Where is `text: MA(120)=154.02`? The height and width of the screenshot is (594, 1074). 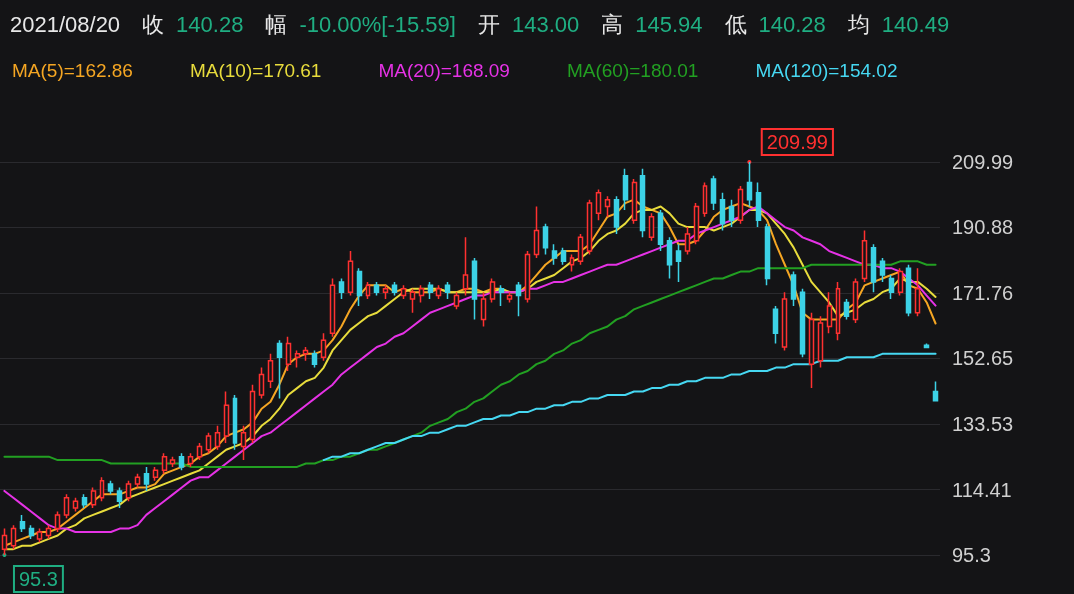 text: MA(120)=154.02 is located at coordinates (826, 70).